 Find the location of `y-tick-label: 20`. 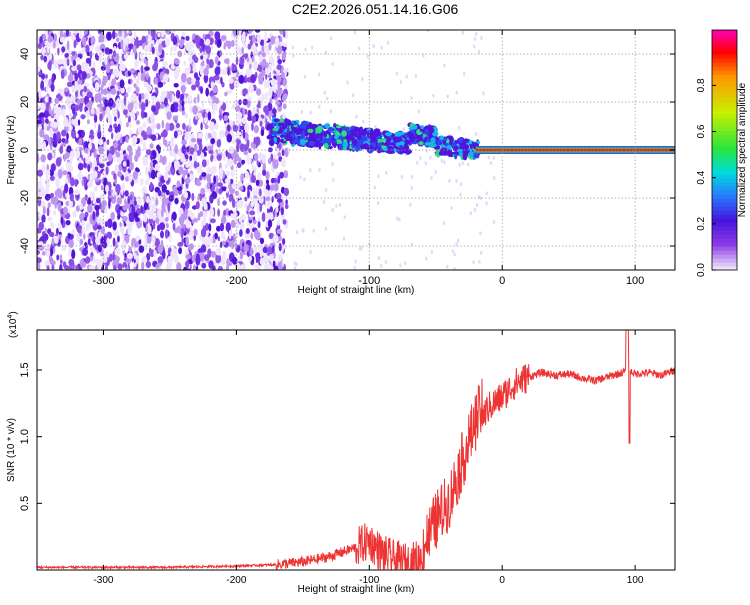

y-tick-label: 20 is located at coordinates (25, 102).